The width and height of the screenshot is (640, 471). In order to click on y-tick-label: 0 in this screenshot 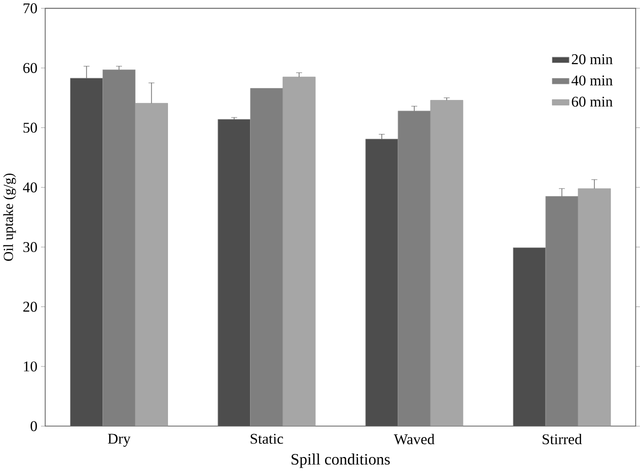, I will do `click(33, 426)`.